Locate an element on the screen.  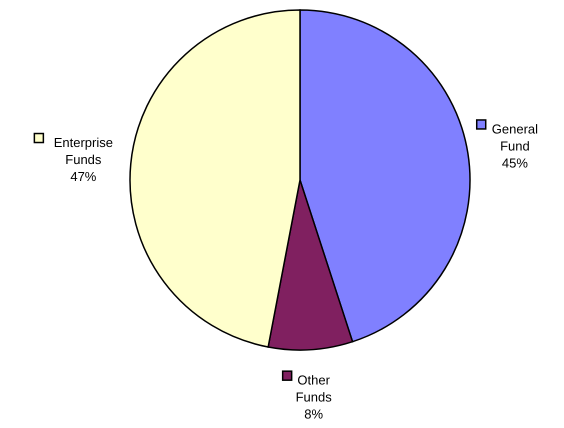
data-label: 47% is located at coordinates (83, 176).